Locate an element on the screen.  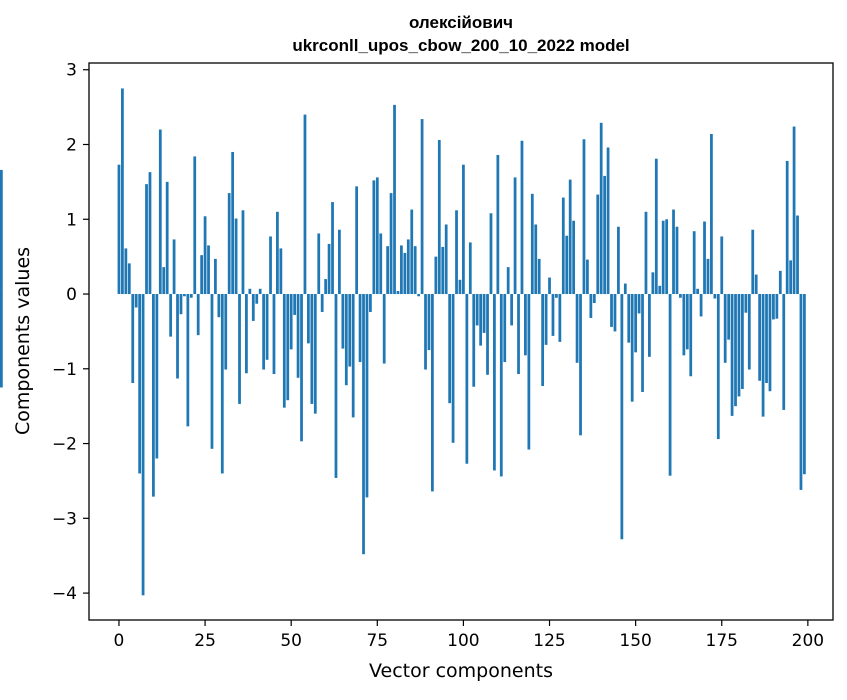
x-axis-ticks: 0 25 50 75 100 125 150 175 200 is located at coordinates (469, 635).